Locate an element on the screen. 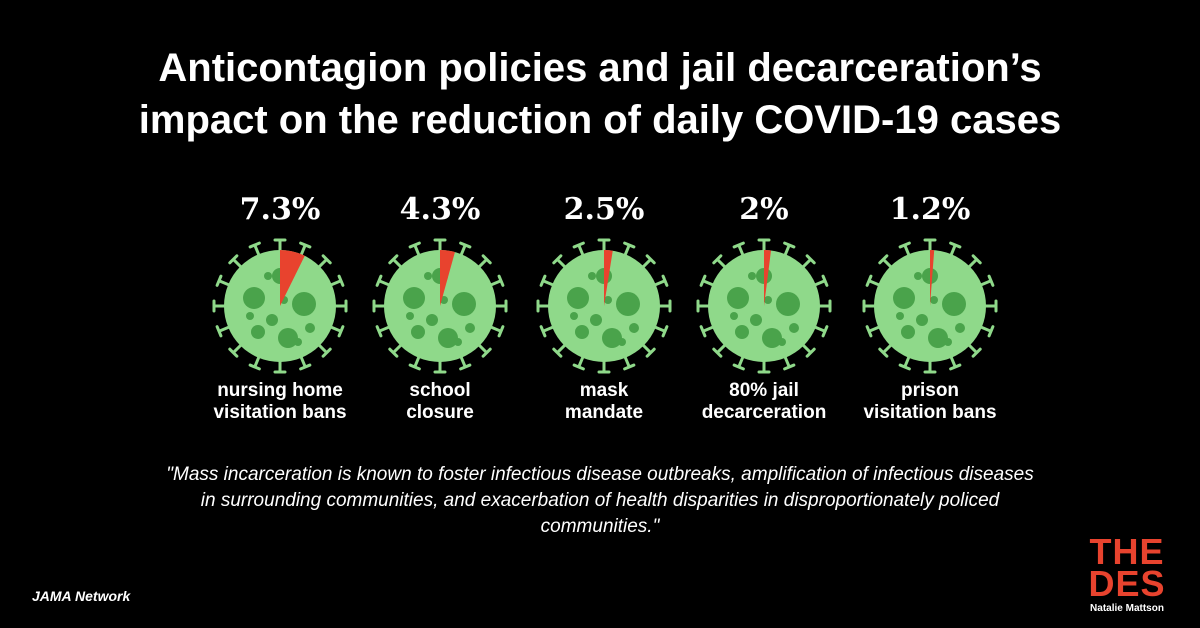 The width and height of the screenshot is (1200, 628). category-label: school closure is located at coordinates (440, 402).